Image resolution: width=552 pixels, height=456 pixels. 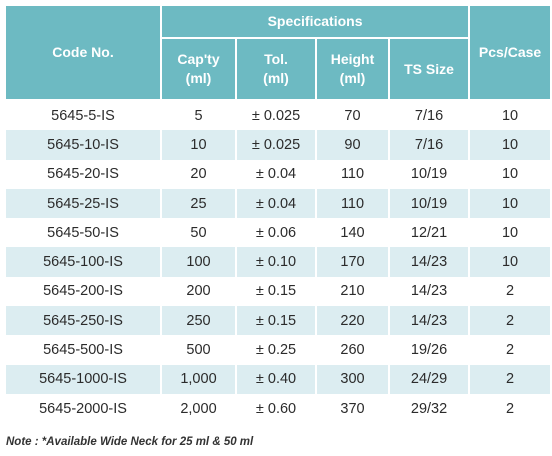 What do you see at coordinates (198, 145) in the screenshot?
I see `capacity-cell: 10` at bounding box center [198, 145].